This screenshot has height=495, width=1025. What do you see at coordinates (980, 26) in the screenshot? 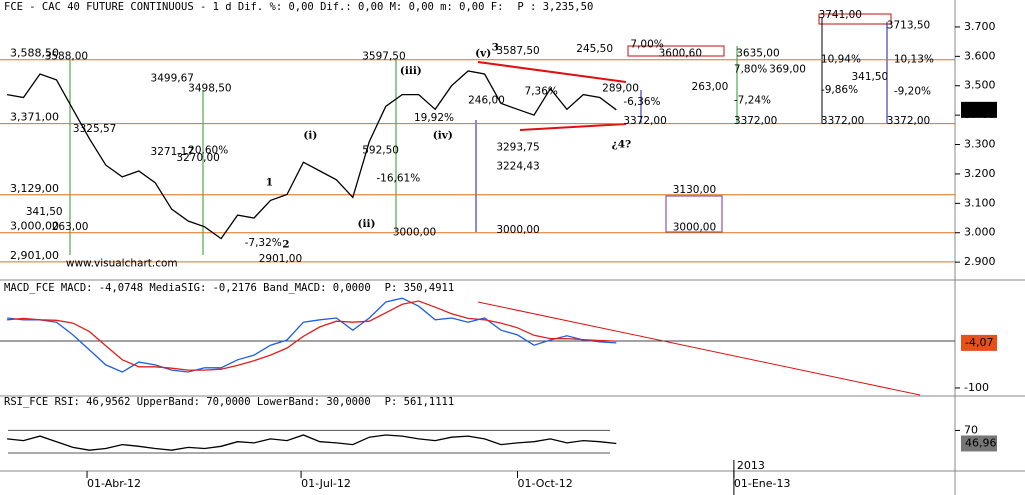
I see `y-tick-label: 3.700` at bounding box center [980, 26].